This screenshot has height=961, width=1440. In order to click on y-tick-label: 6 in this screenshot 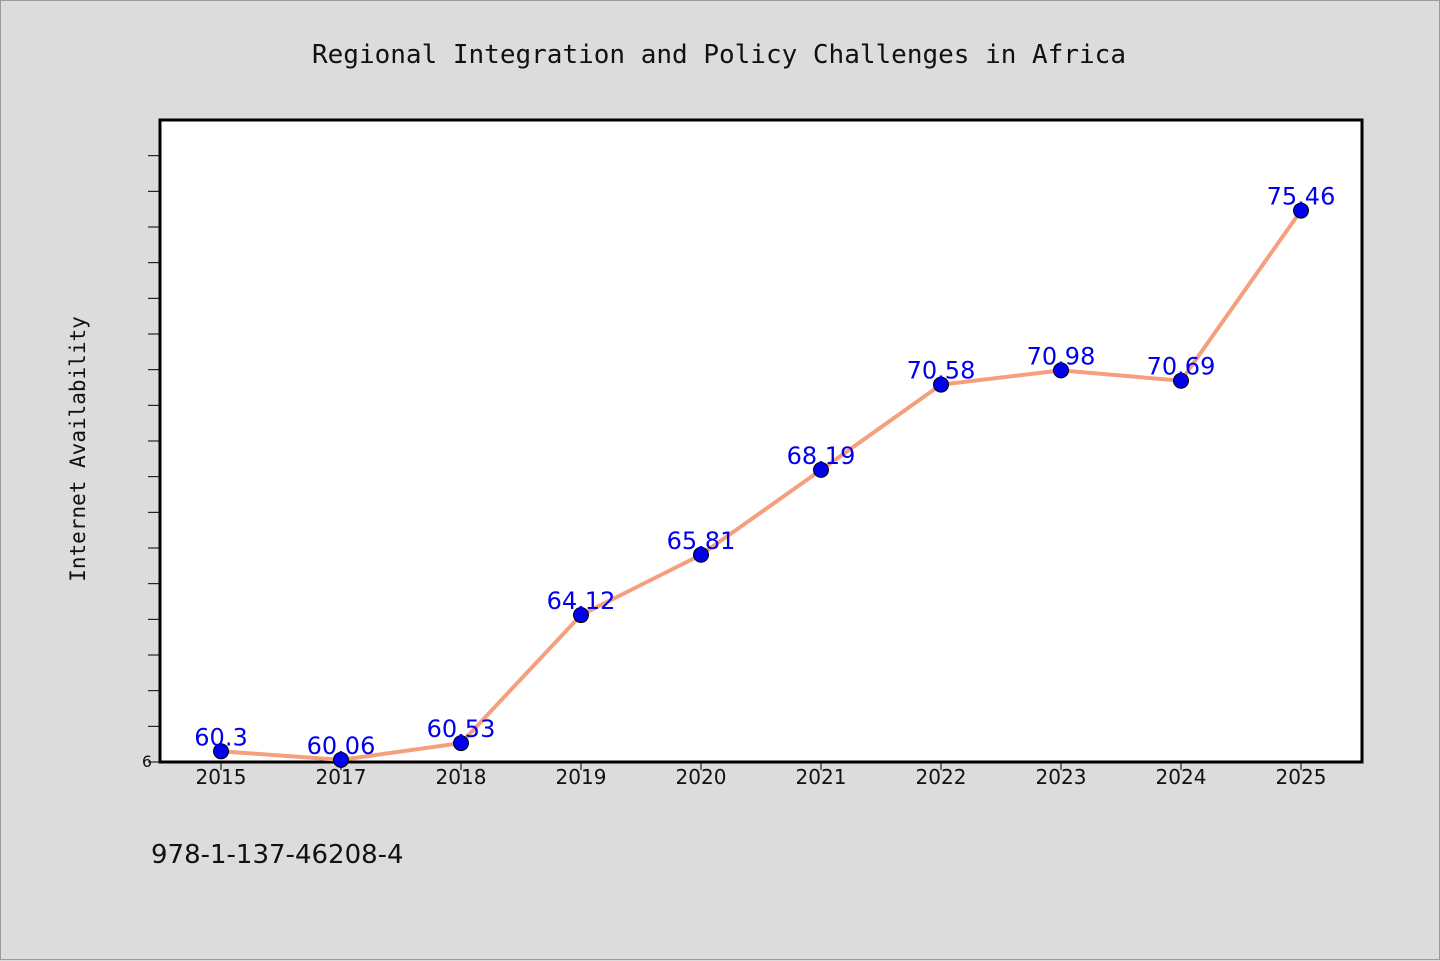, I will do `click(147, 761)`.